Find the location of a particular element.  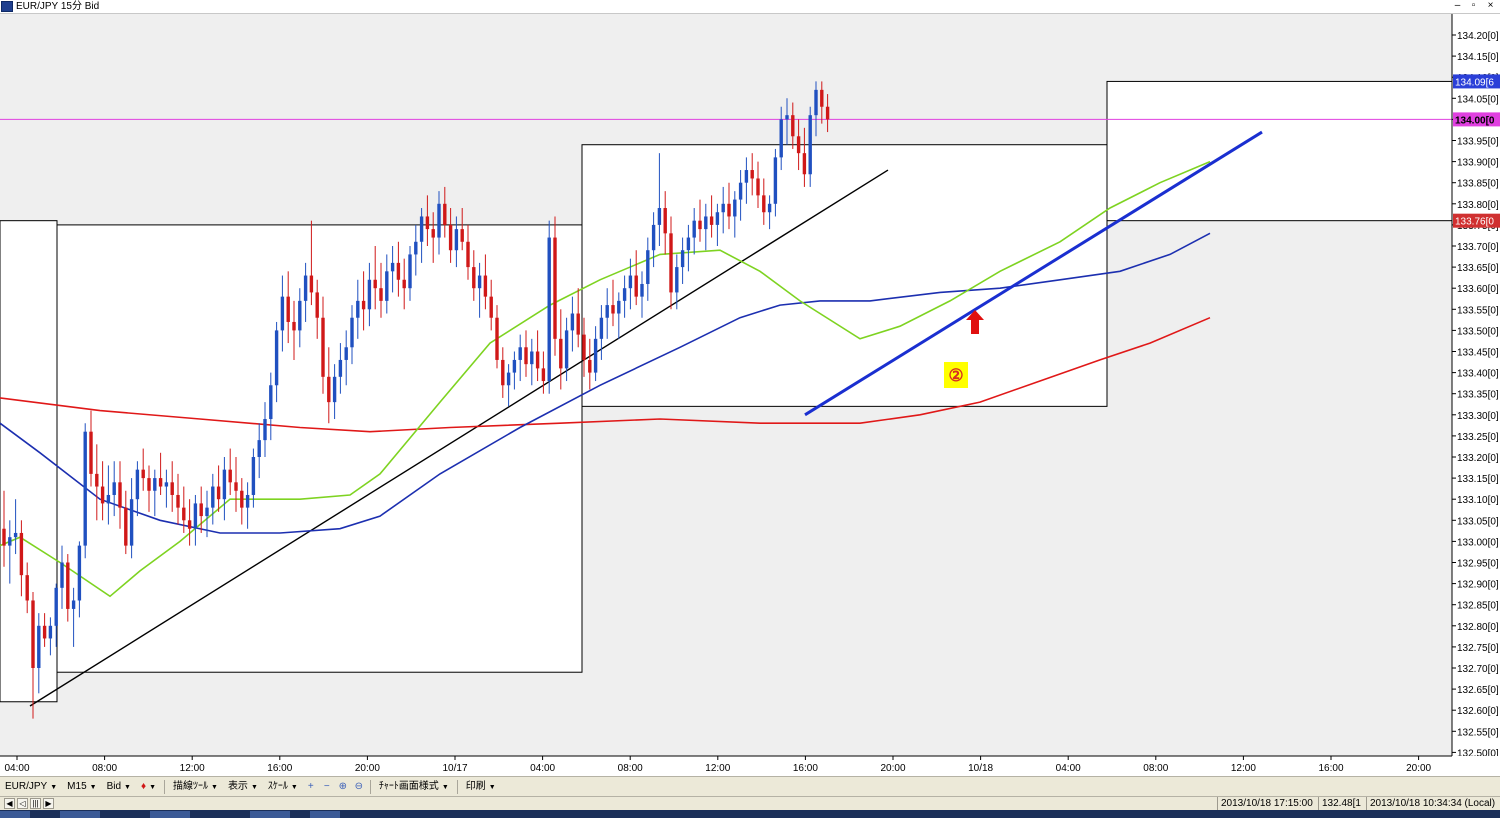

close-icon: × is located at coordinates (1490, 5).